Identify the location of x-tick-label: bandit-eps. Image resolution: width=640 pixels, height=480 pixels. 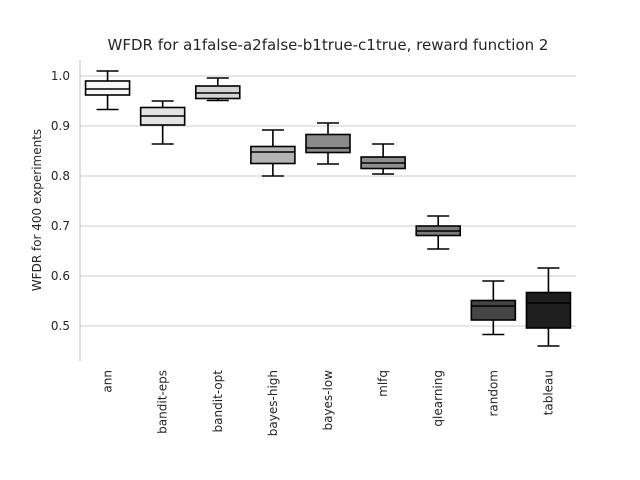
(163, 402).